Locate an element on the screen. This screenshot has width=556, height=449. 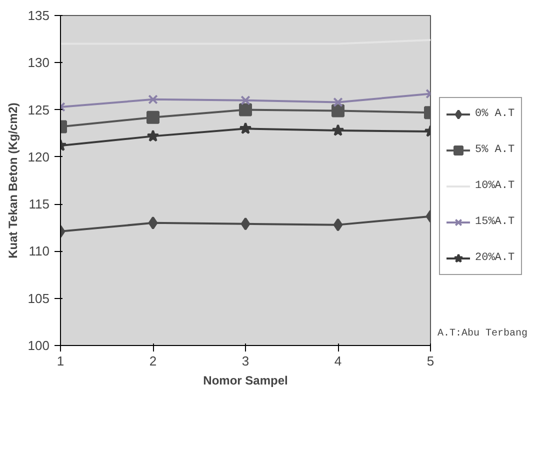
x-tick-label: 5 is located at coordinates (430, 361).